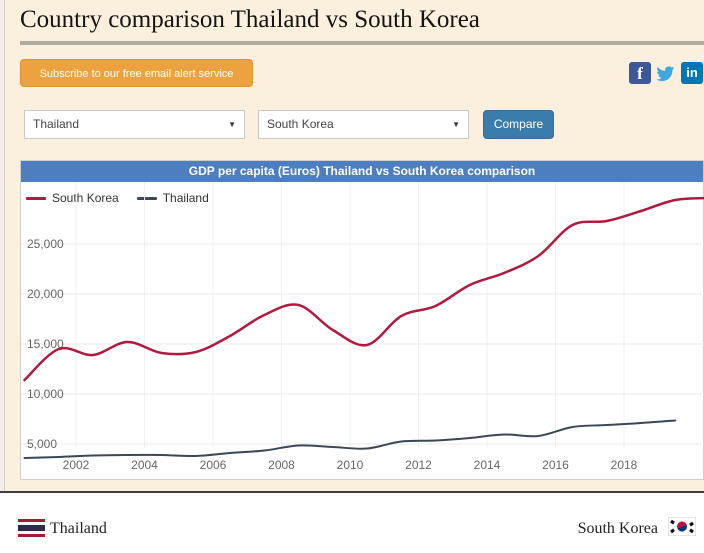 The height and width of the screenshot is (553, 704). I want to click on thailand-flag-icon, so click(31, 528).